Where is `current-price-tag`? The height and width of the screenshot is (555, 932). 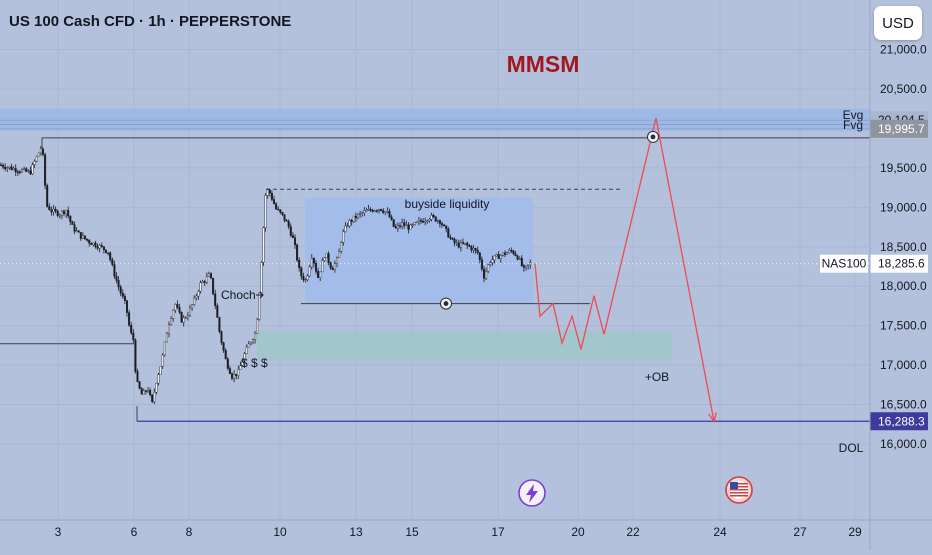 current-price-tag is located at coordinates (899, 263).